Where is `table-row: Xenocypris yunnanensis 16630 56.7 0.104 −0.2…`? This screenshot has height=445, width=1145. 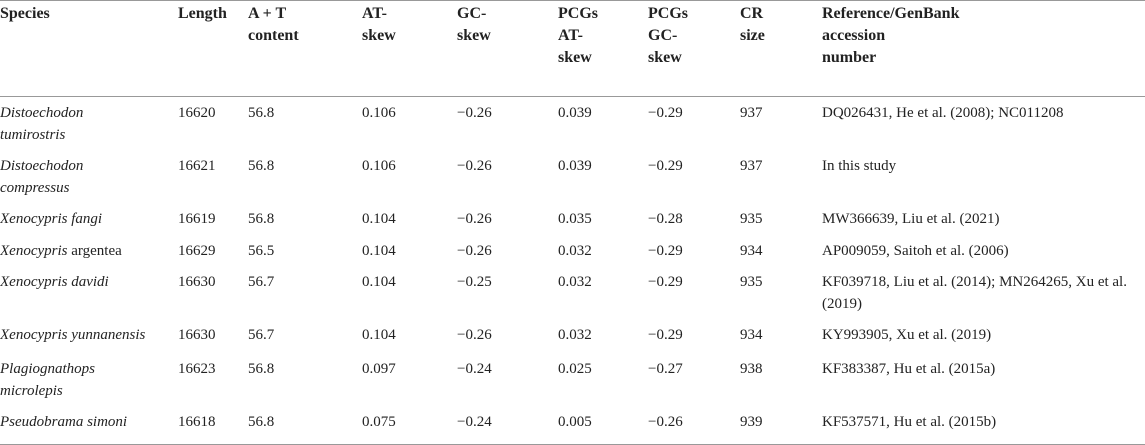
table-row: Xenocypris yunnanensis 16630 56.7 0.104 −0.2… is located at coordinates (572, 336).